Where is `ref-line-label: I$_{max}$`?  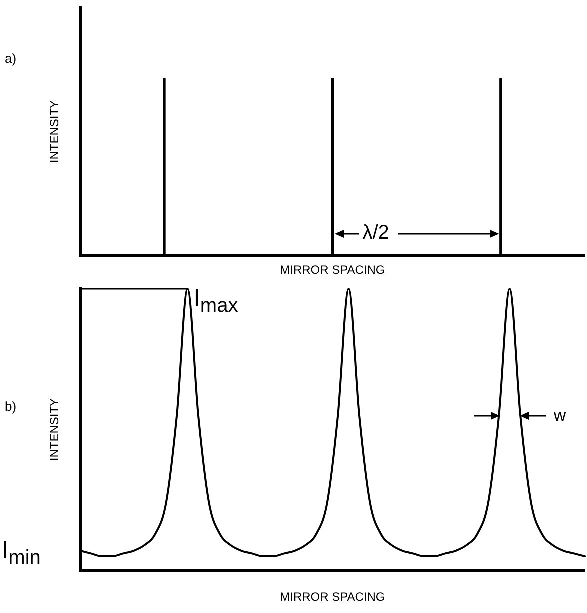 ref-line-label: I$_{max}$ is located at coordinates (216, 301).